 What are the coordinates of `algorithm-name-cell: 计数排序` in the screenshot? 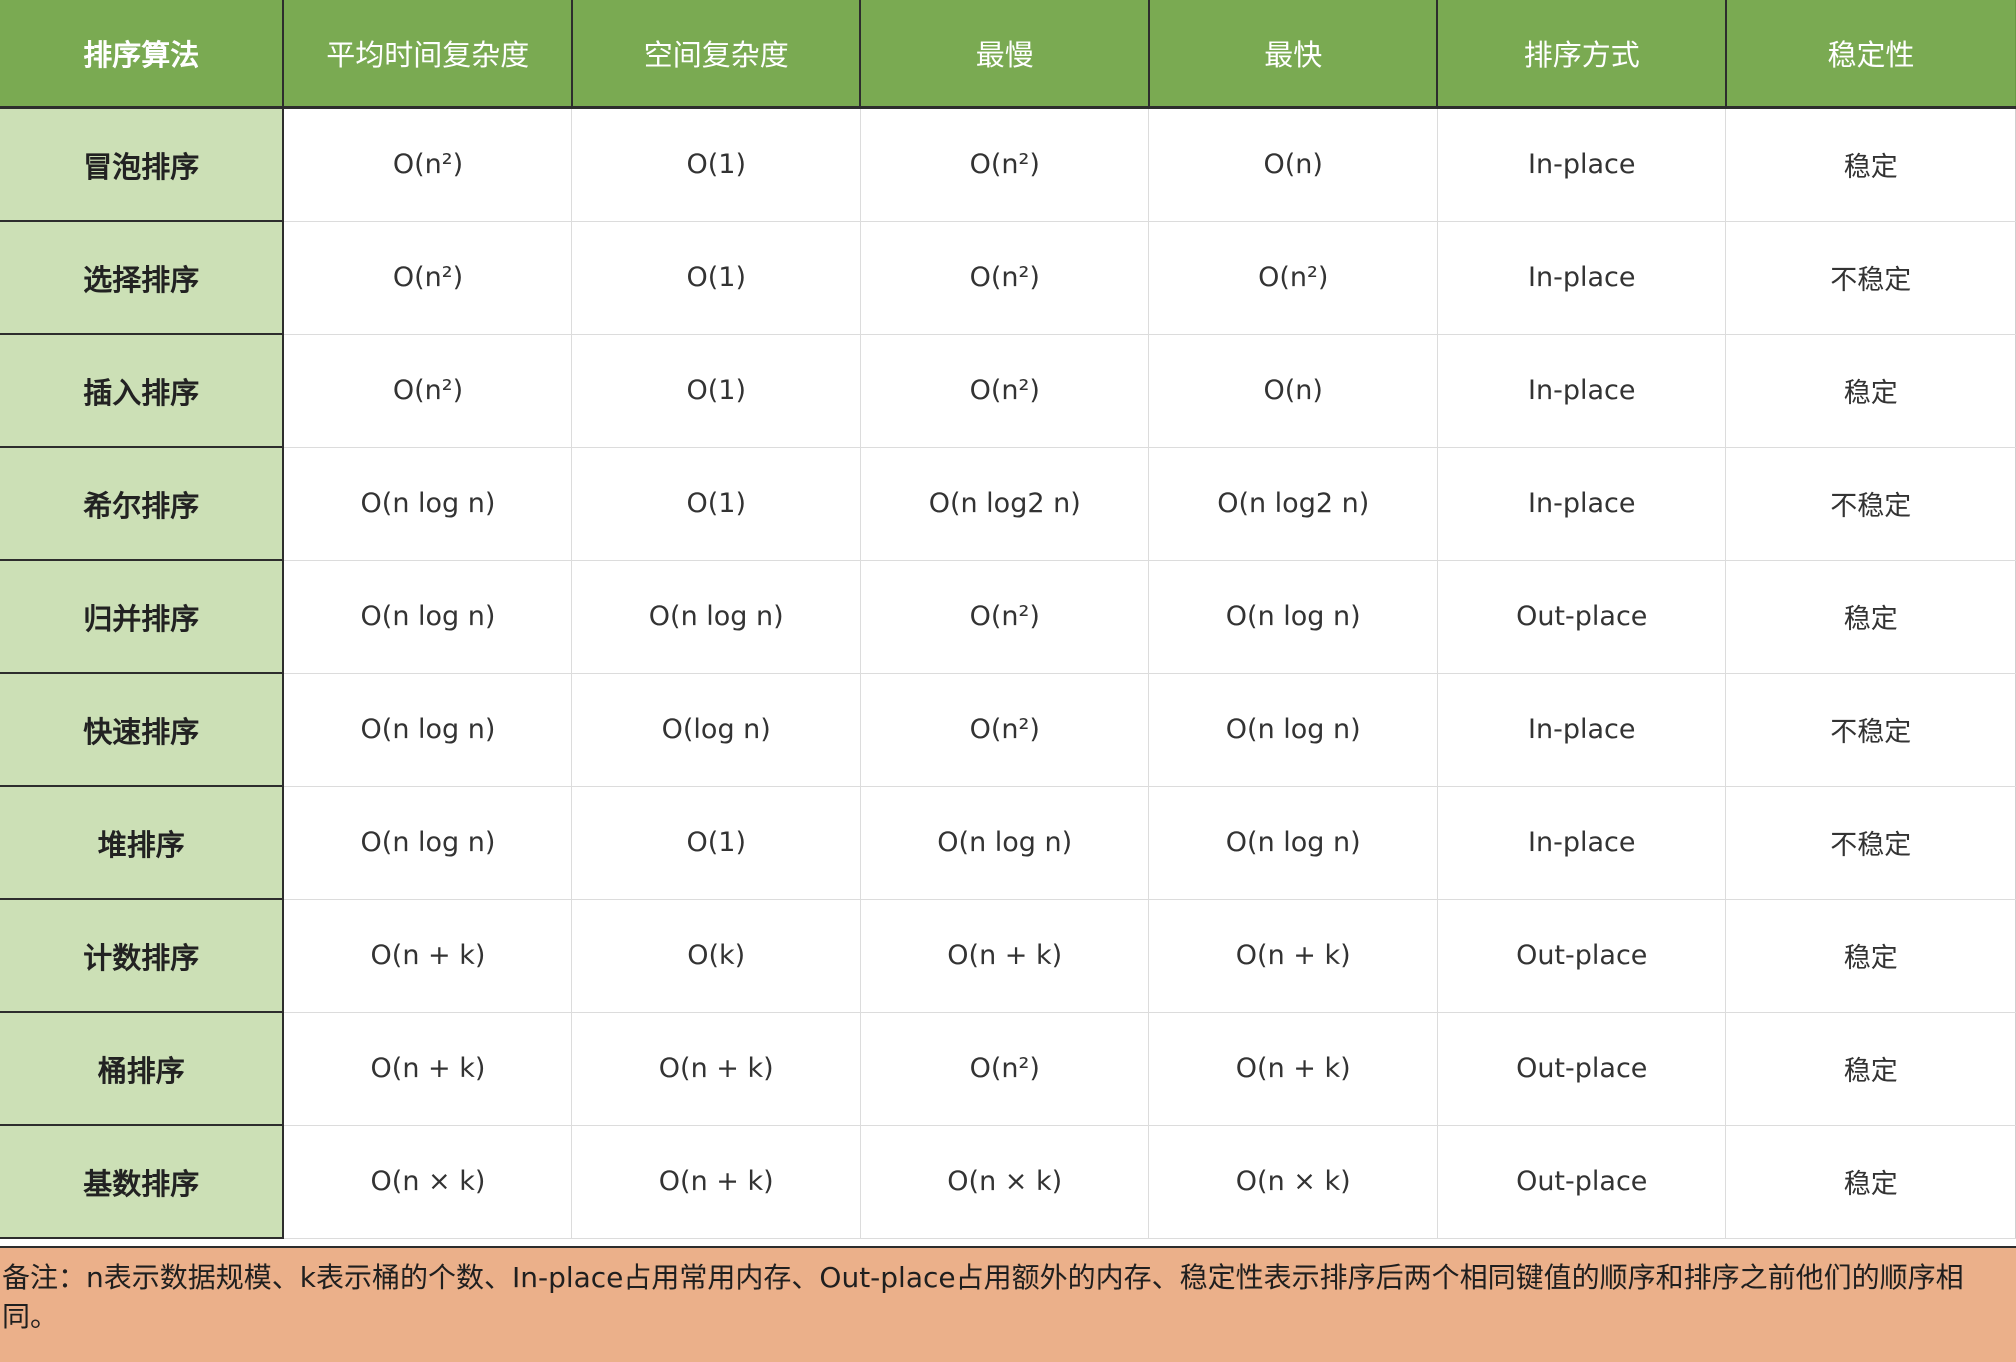 It's located at (142, 956).